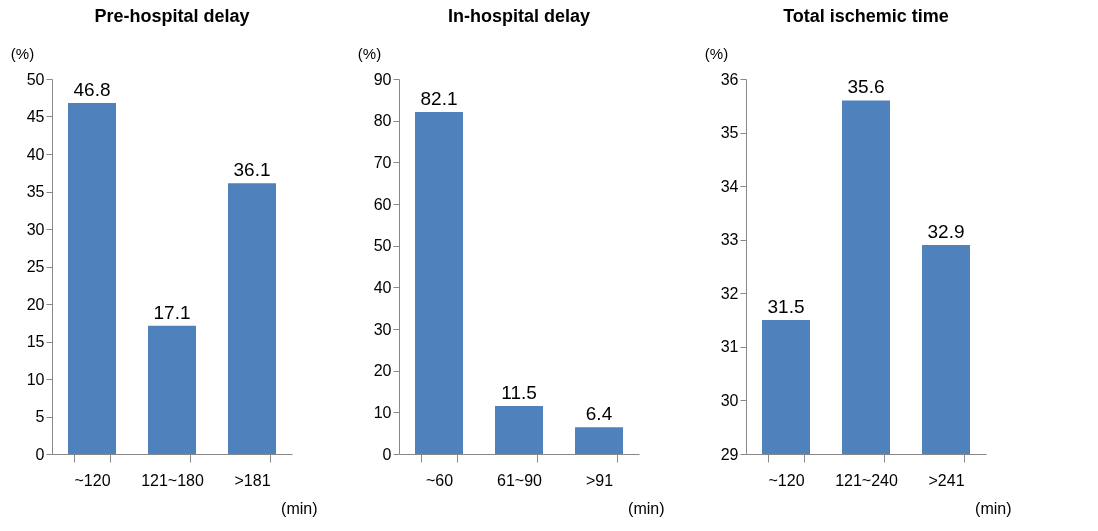 The image size is (1098, 531). What do you see at coordinates (519, 16) in the screenshot?
I see `chart-title: In-hospital delay` at bounding box center [519, 16].